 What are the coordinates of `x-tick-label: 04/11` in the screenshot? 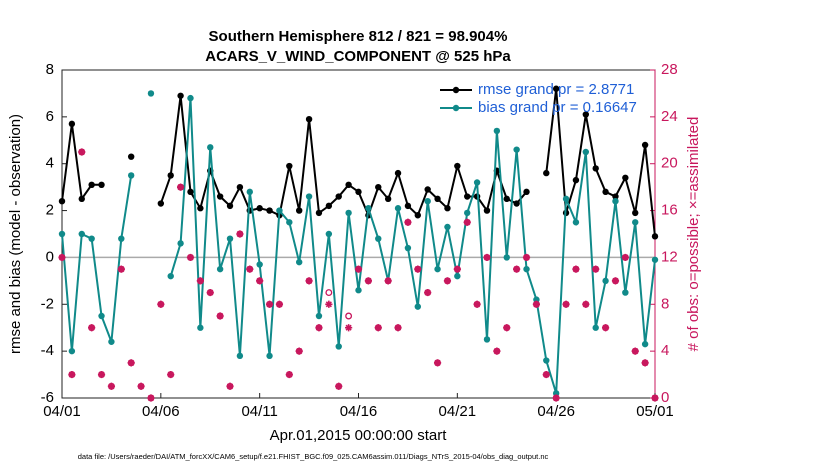 It's located at (259, 411).